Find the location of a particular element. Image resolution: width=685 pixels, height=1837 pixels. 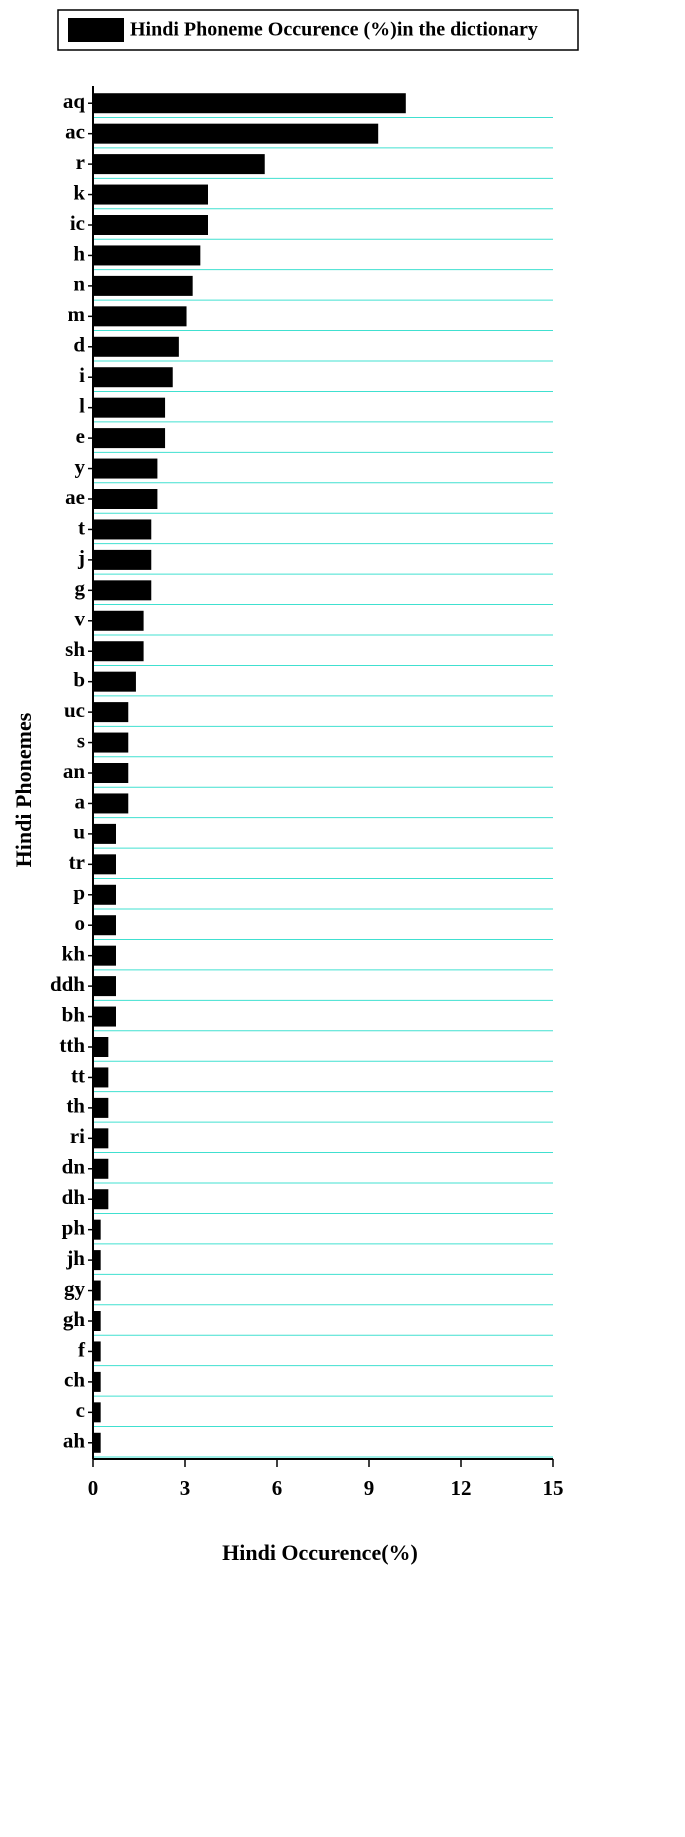

y-tick-label: v is located at coordinates (80, 619).